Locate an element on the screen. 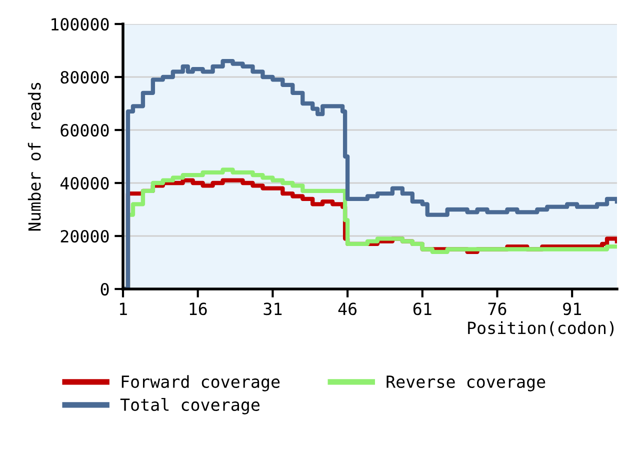  y-axis-title: Number of reads is located at coordinates (34, 156).